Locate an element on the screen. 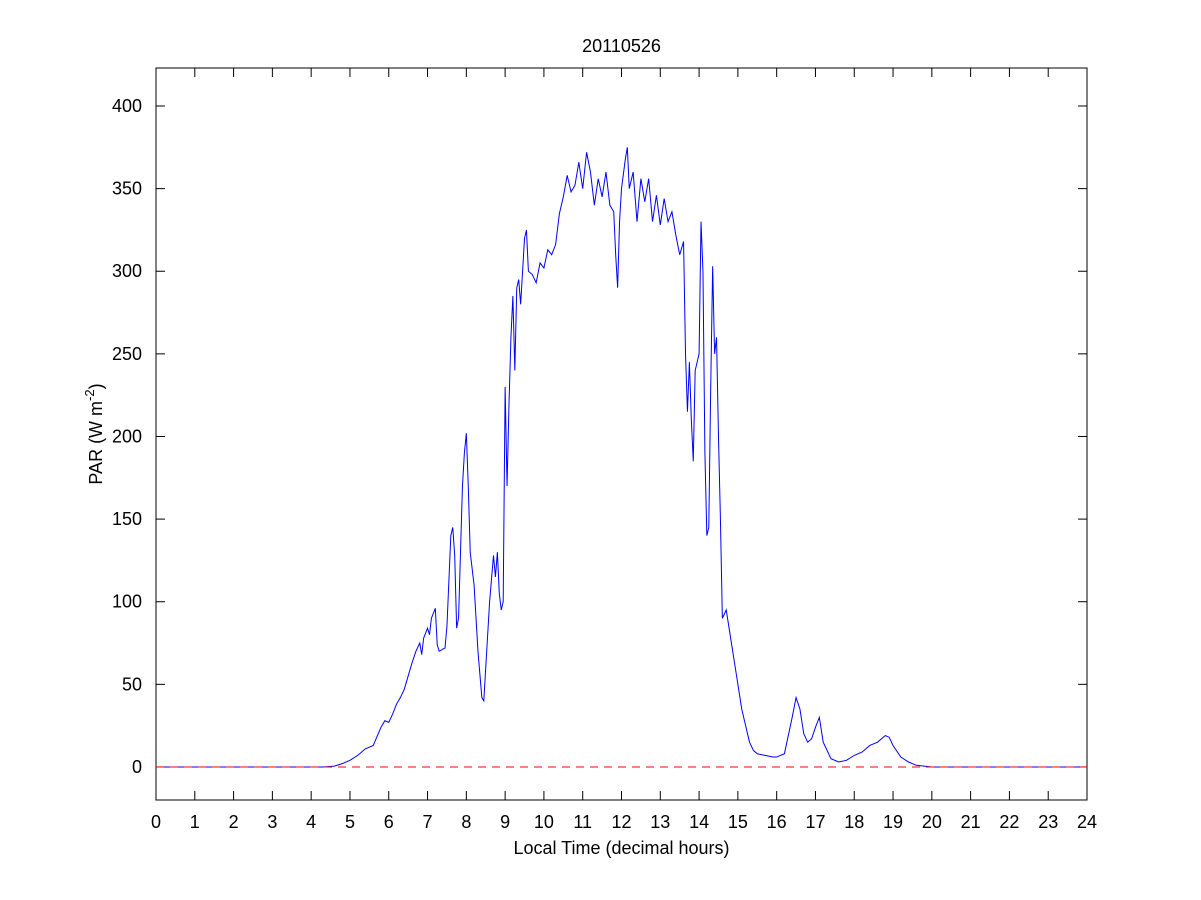  x-tick-label: 10 is located at coordinates (544, 822).